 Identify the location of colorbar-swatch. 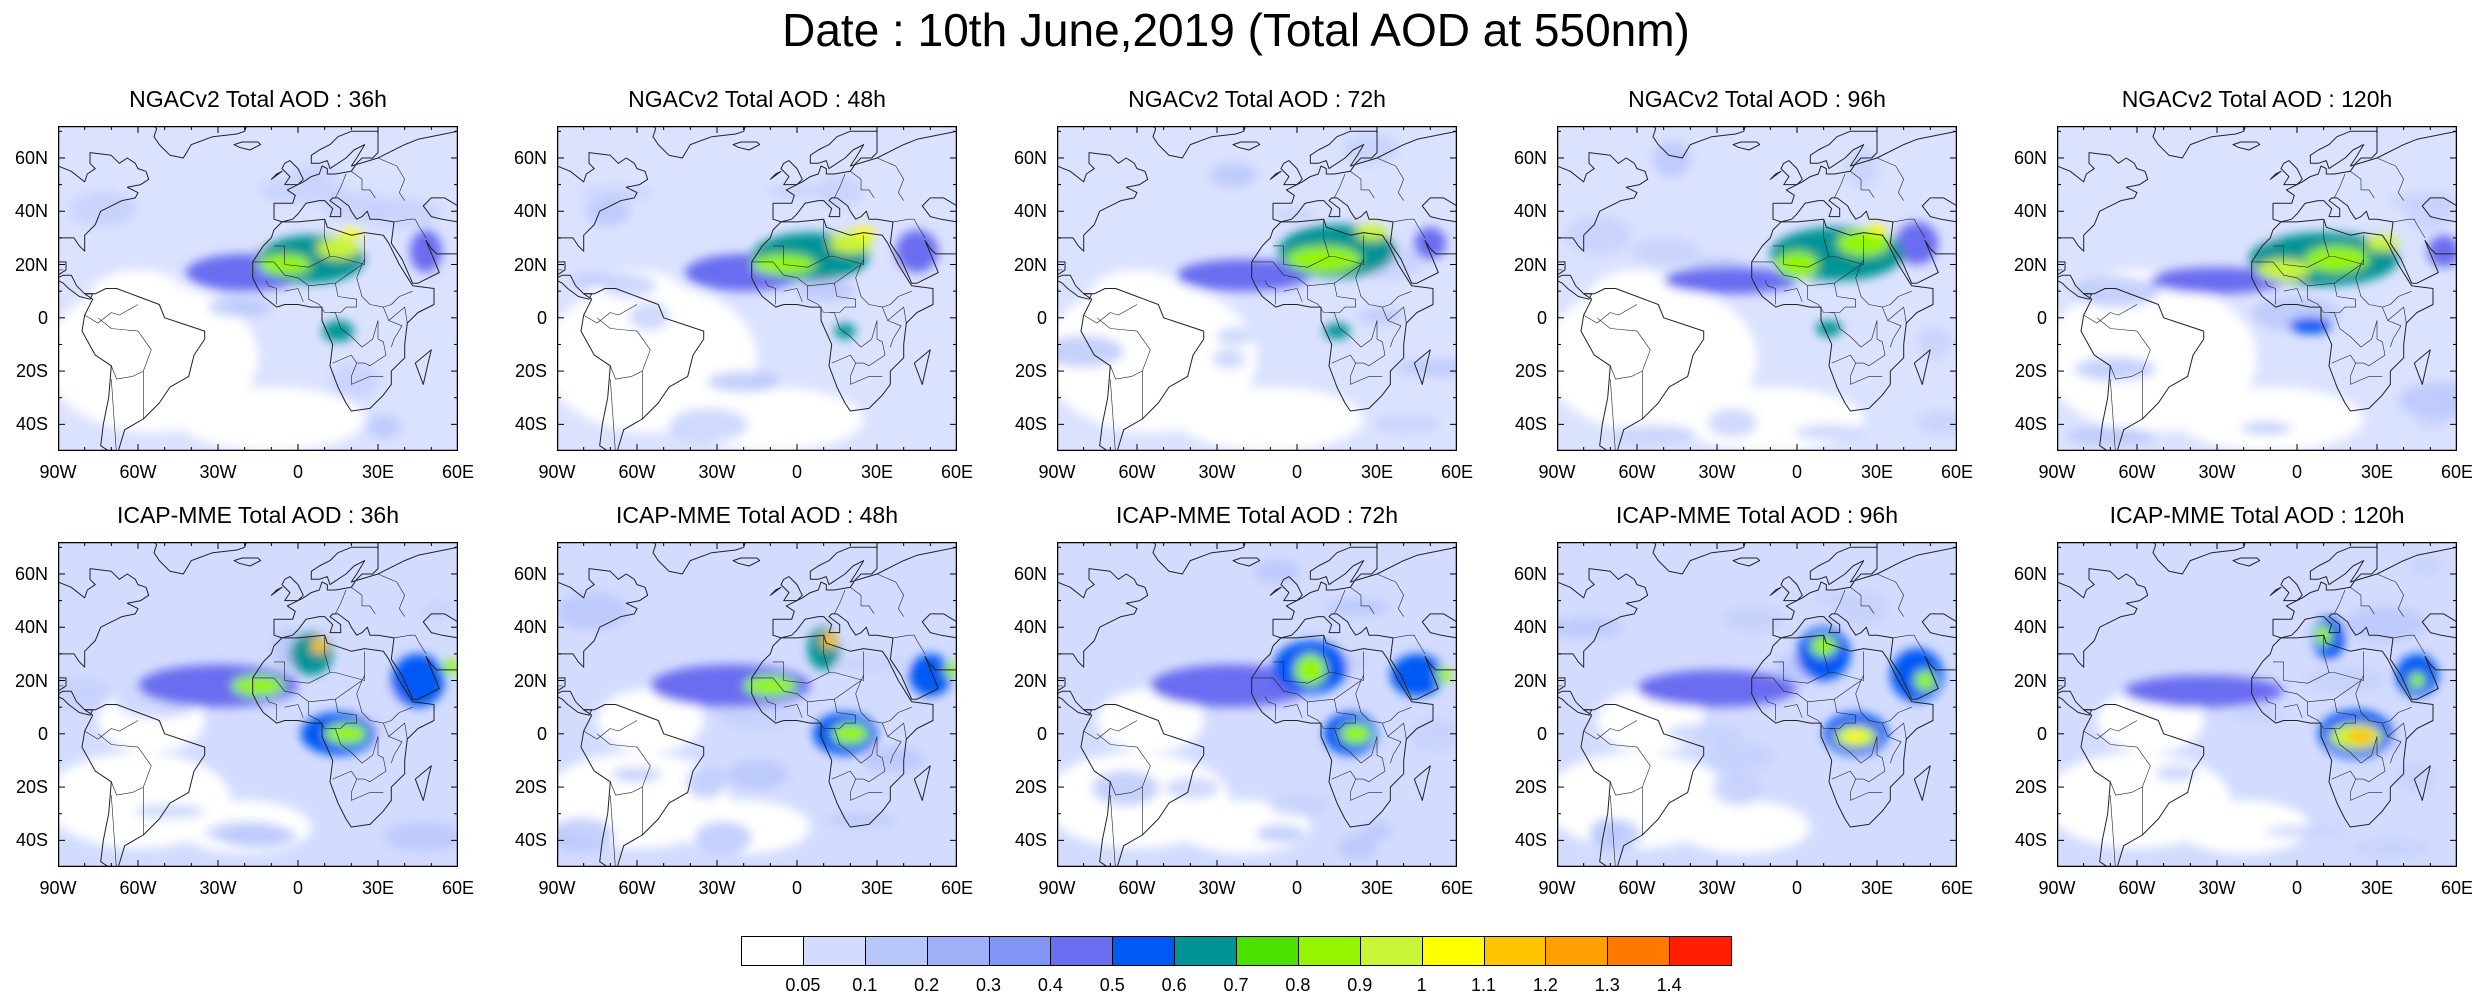
(834, 951).